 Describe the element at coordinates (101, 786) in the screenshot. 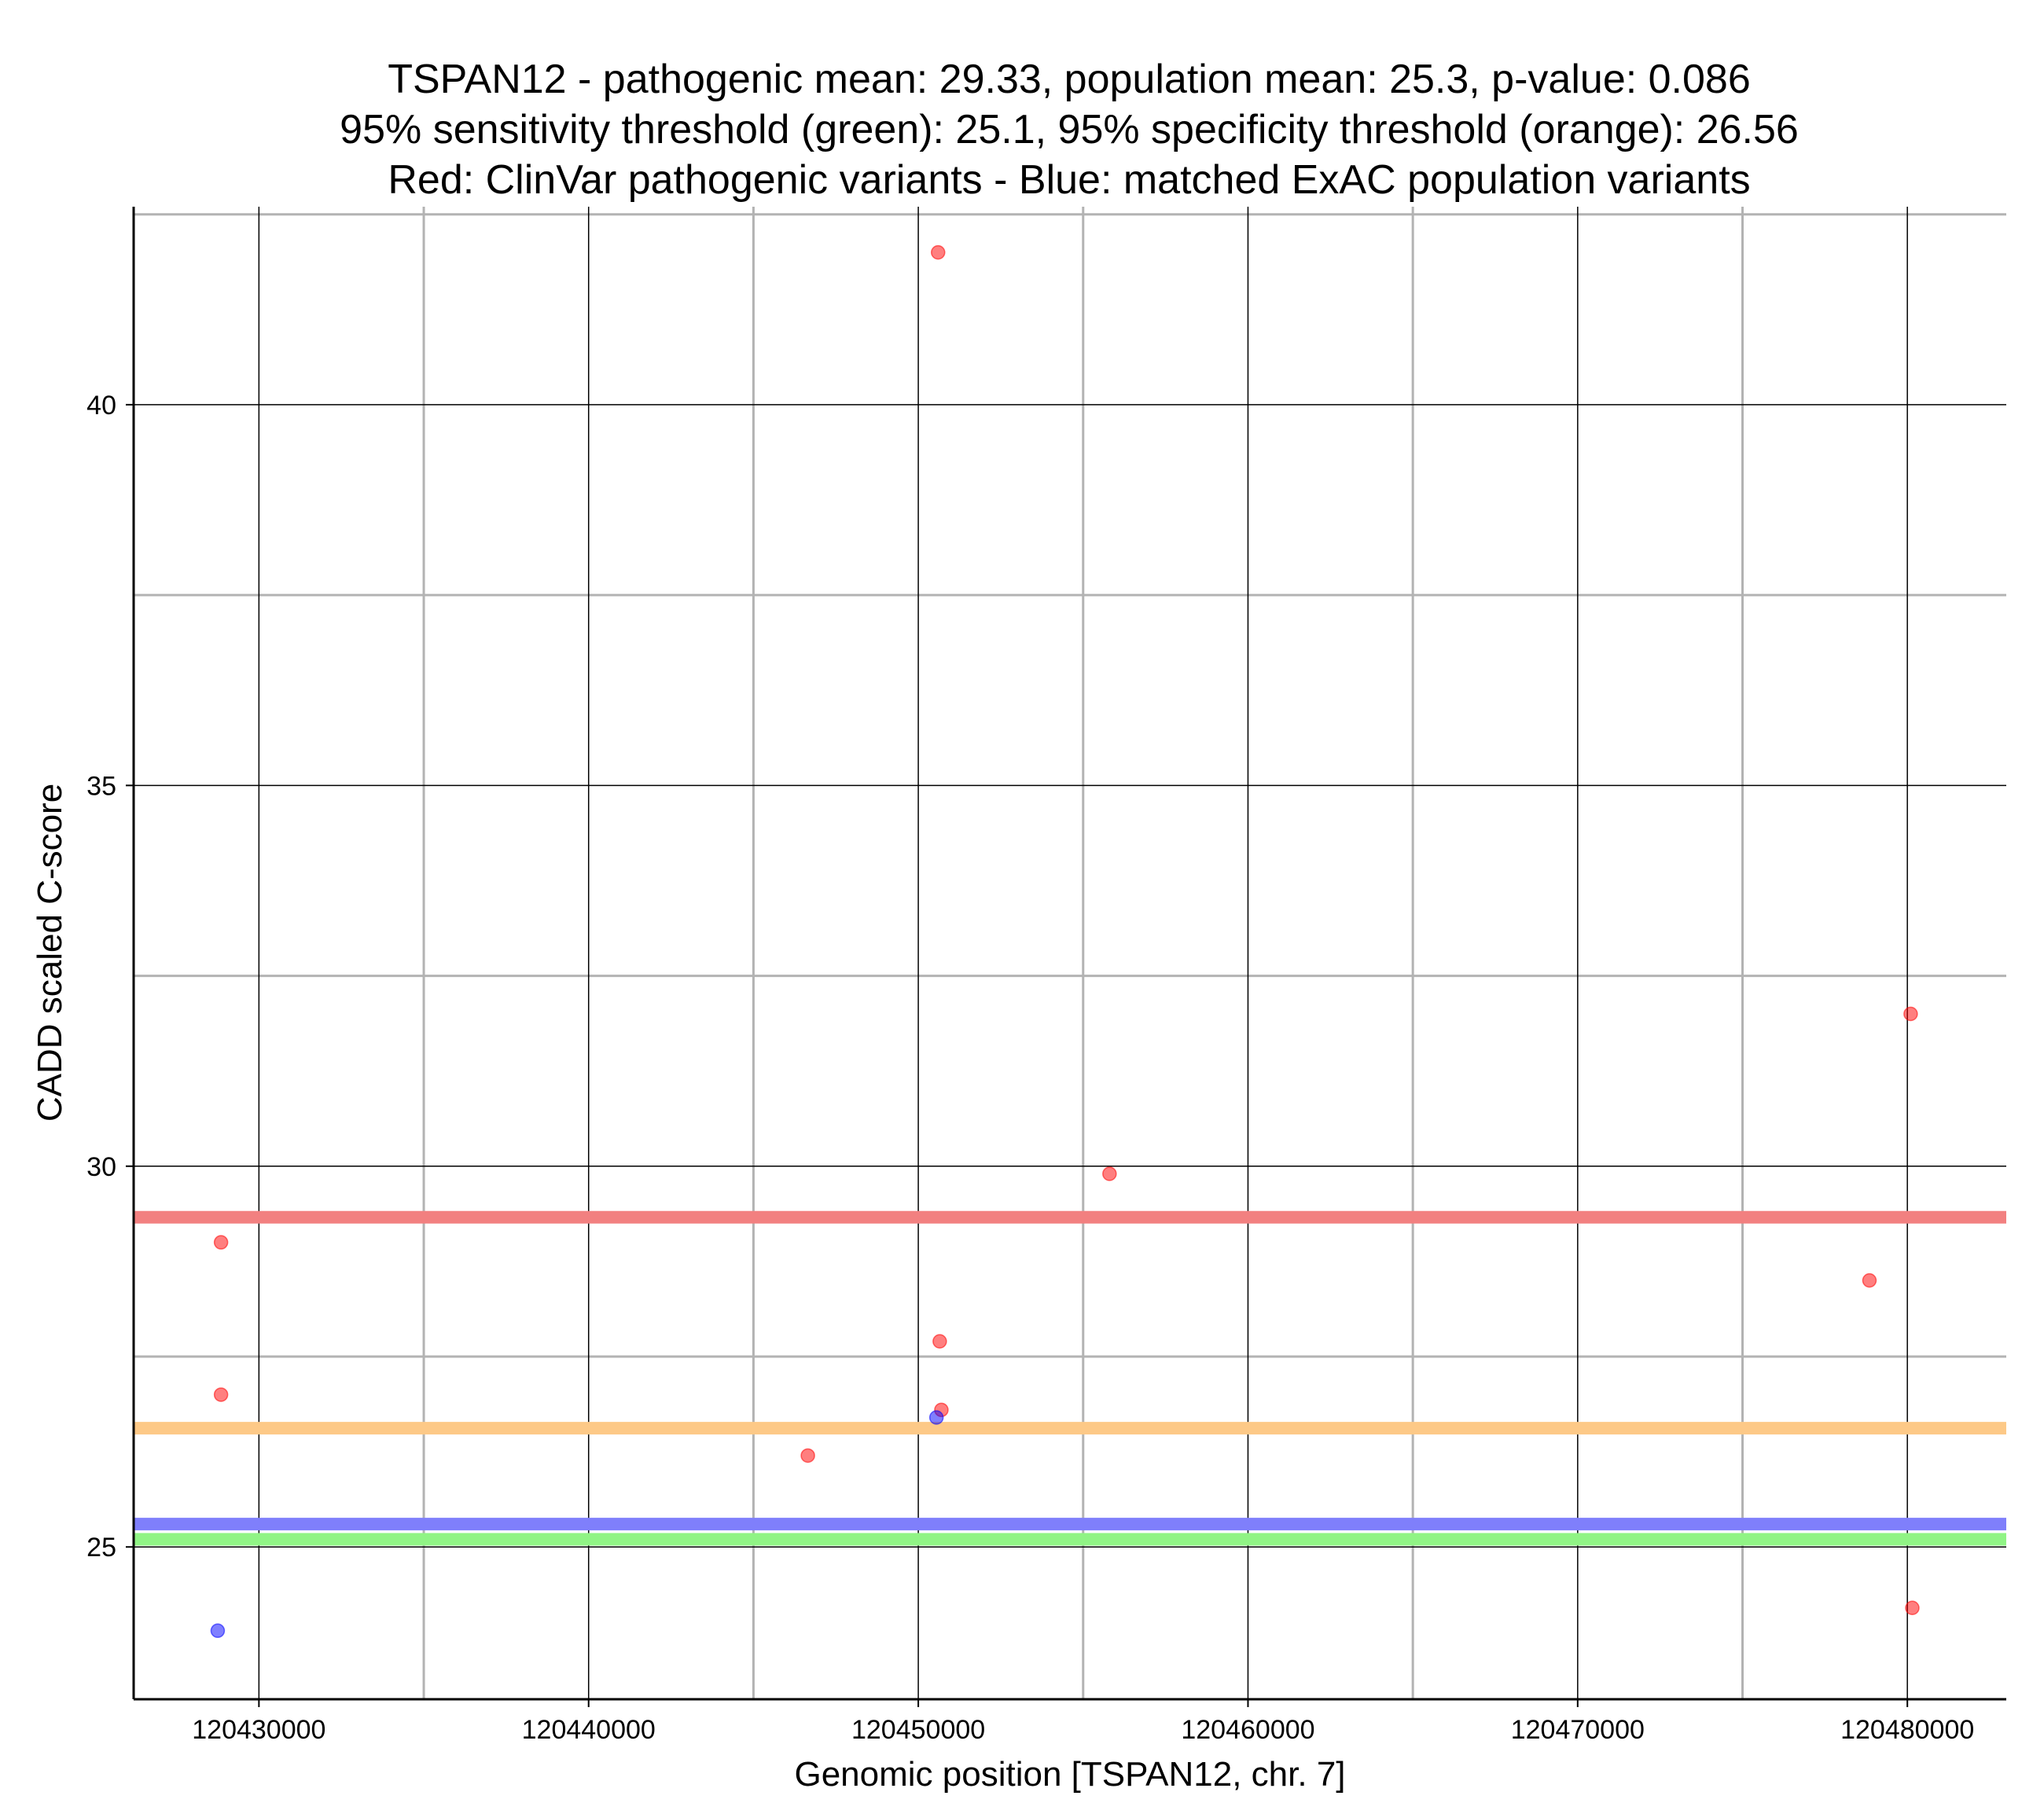

I see `y-tick-label: 35` at that location.